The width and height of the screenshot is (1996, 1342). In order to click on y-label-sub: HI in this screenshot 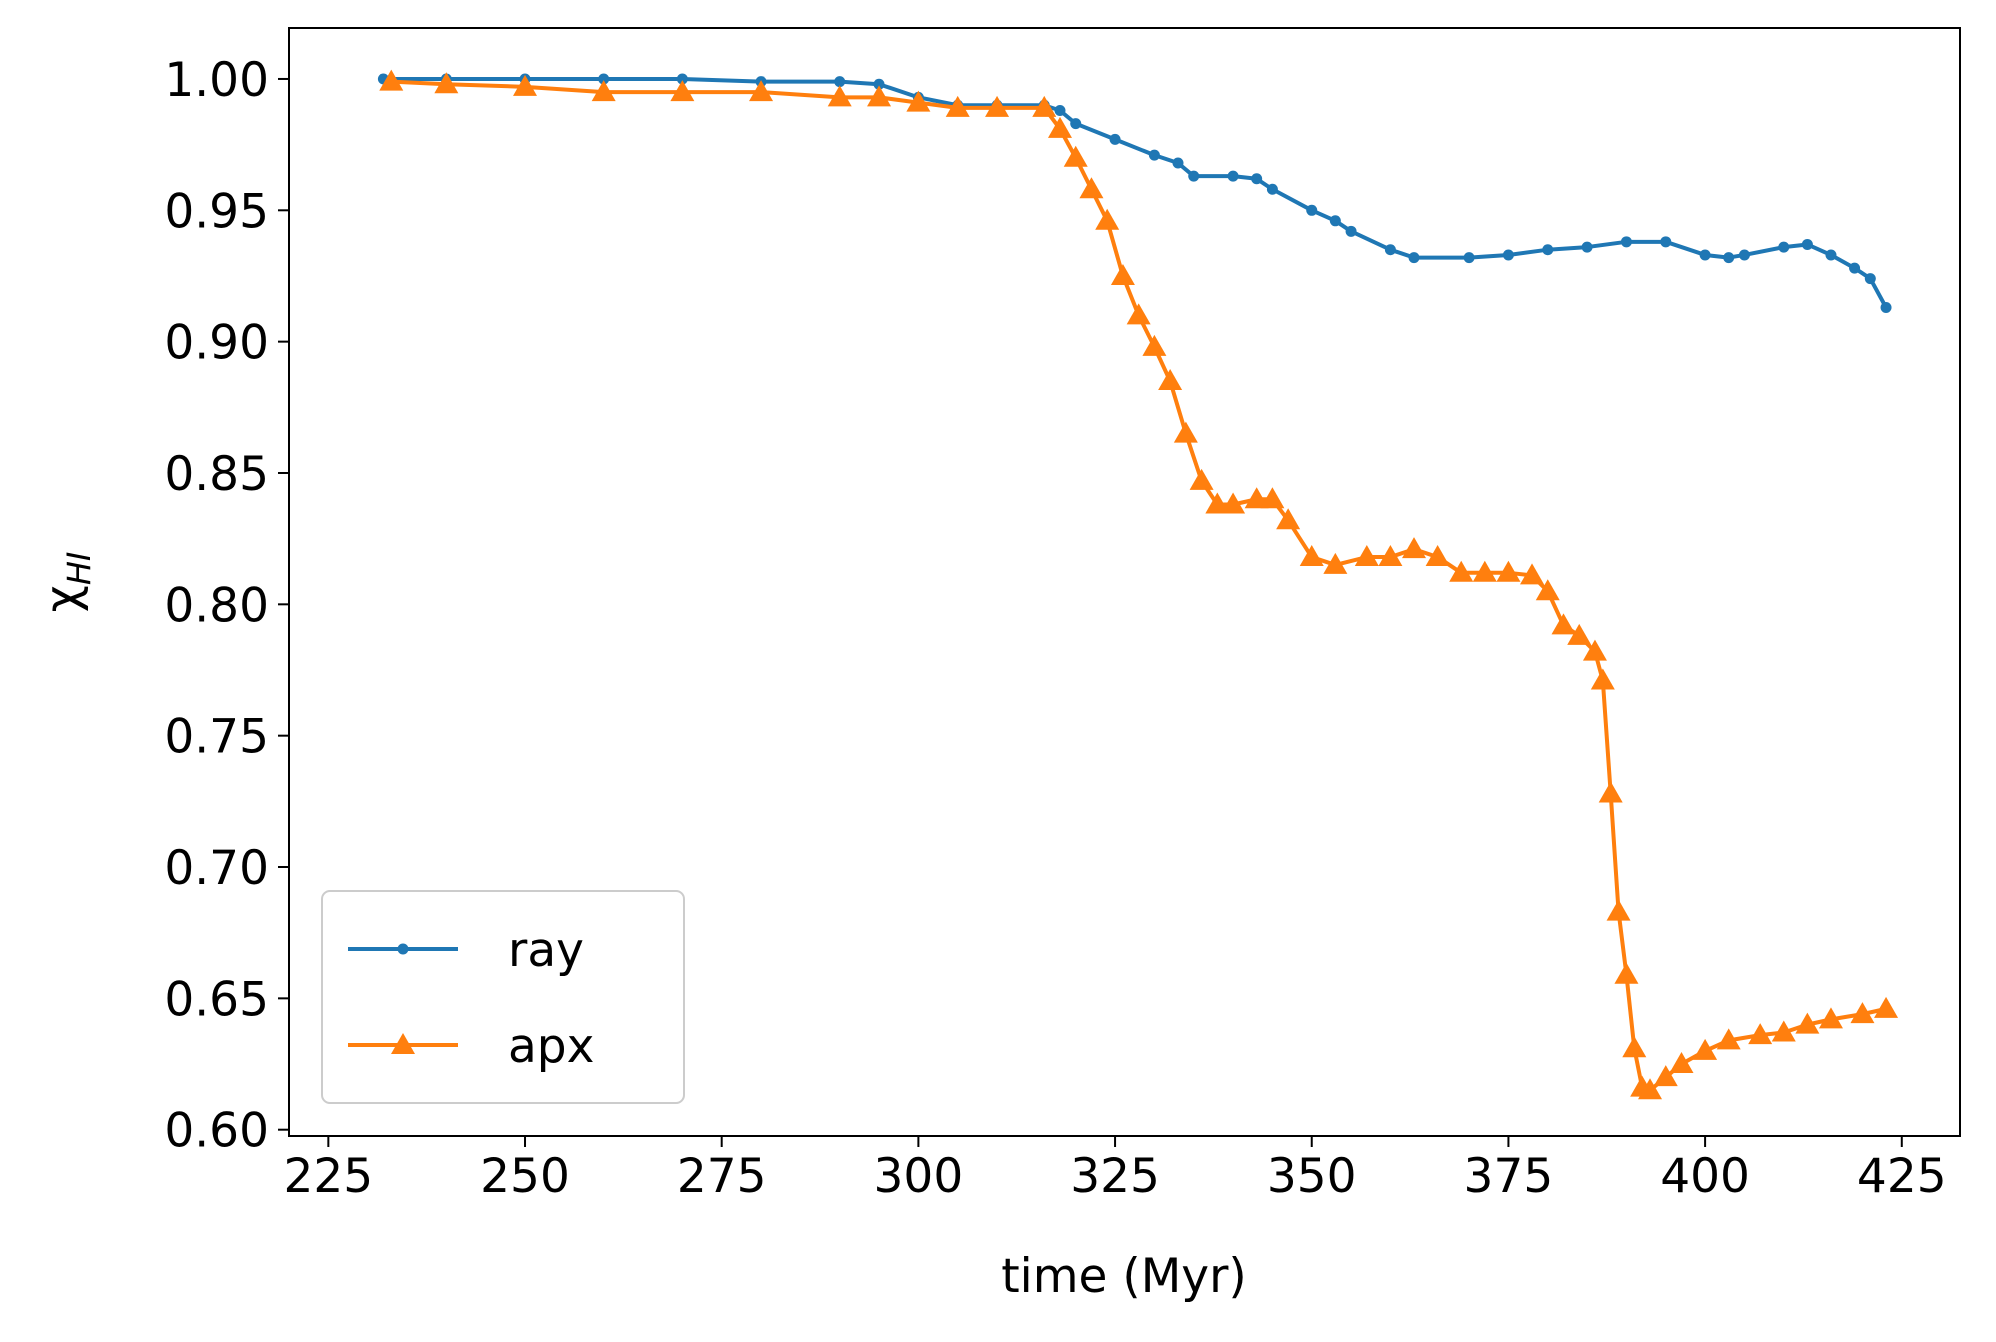, I will do `click(79, 569)`.